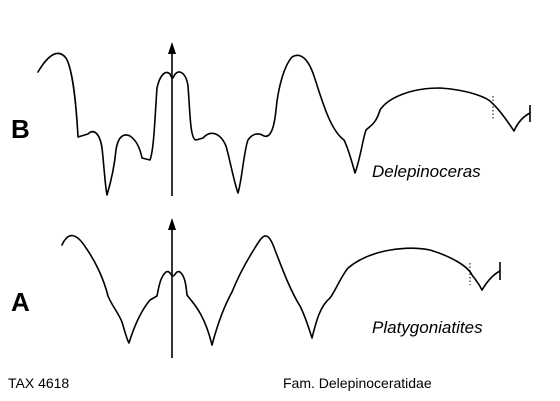 The width and height of the screenshot is (560, 401). What do you see at coordinates (427, 327) in the screenshot?
I see `genus-label-platygoniatites: Platygoniatites` at bounding box center [427, 327].